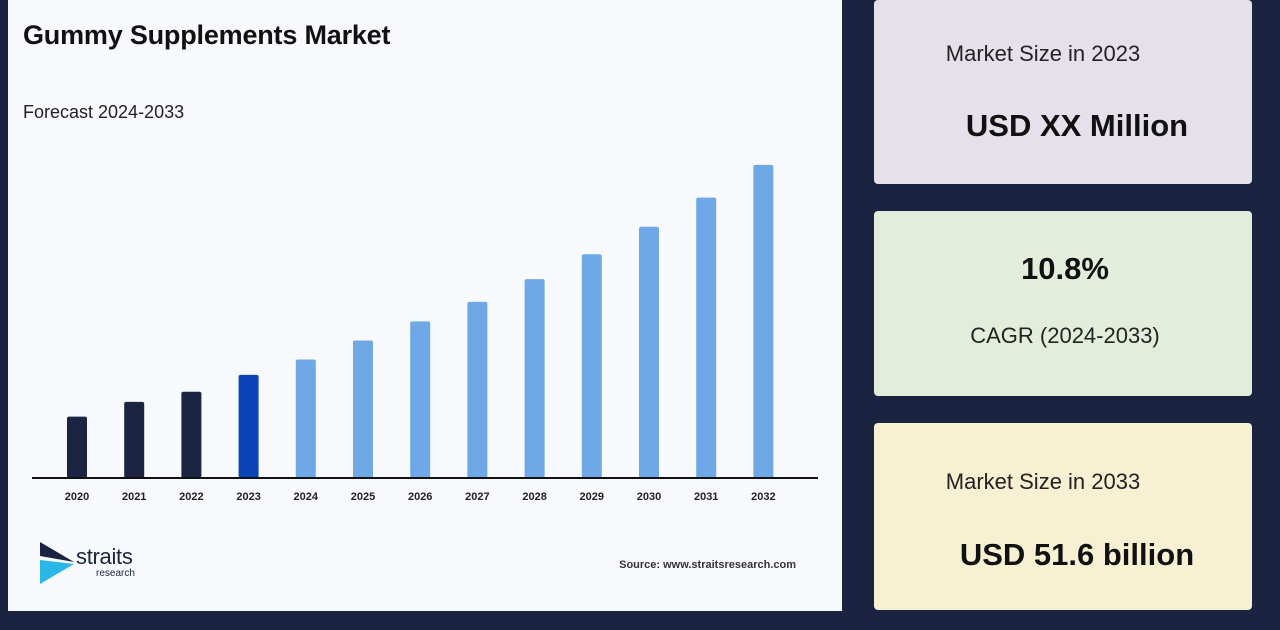 This screenshot has height=630, width=1280. What do you see at coordinates (1077, 125) in the screenshot?
I see `market-size-2023-value: USD XX Million` at bounding box center [1077, 125].